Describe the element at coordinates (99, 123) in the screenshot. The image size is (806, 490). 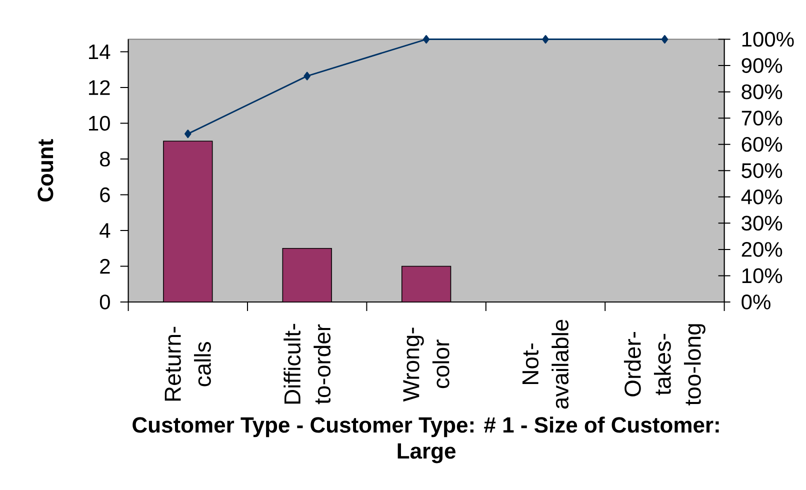
I see `y-tick-label: 10` at that location.